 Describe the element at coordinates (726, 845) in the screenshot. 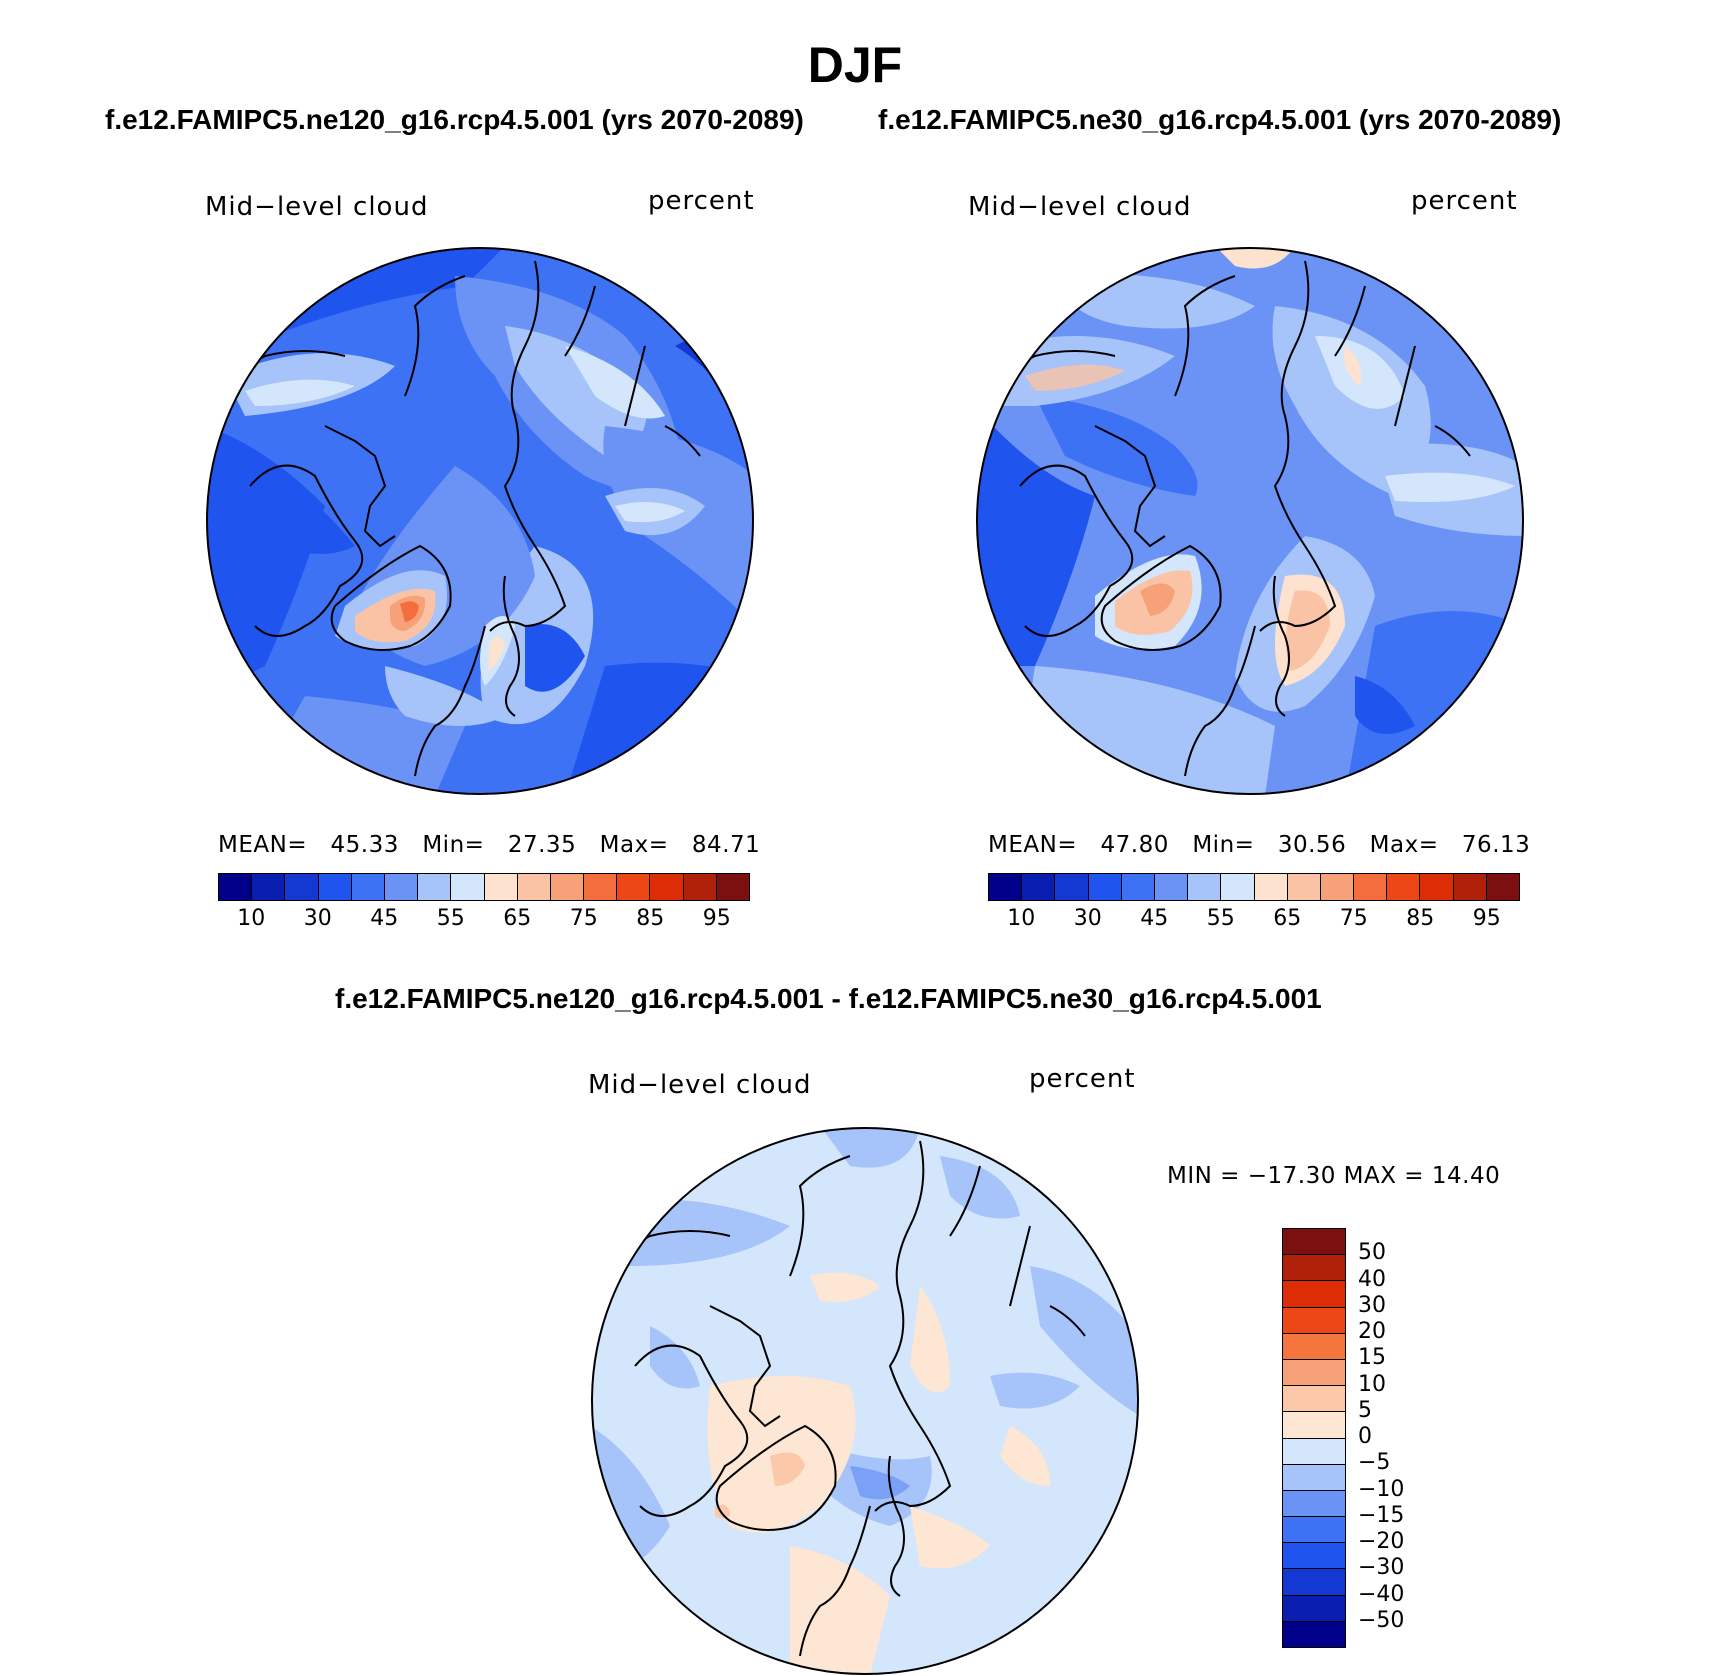

I see `stat-max-value: 84.71` at that location.